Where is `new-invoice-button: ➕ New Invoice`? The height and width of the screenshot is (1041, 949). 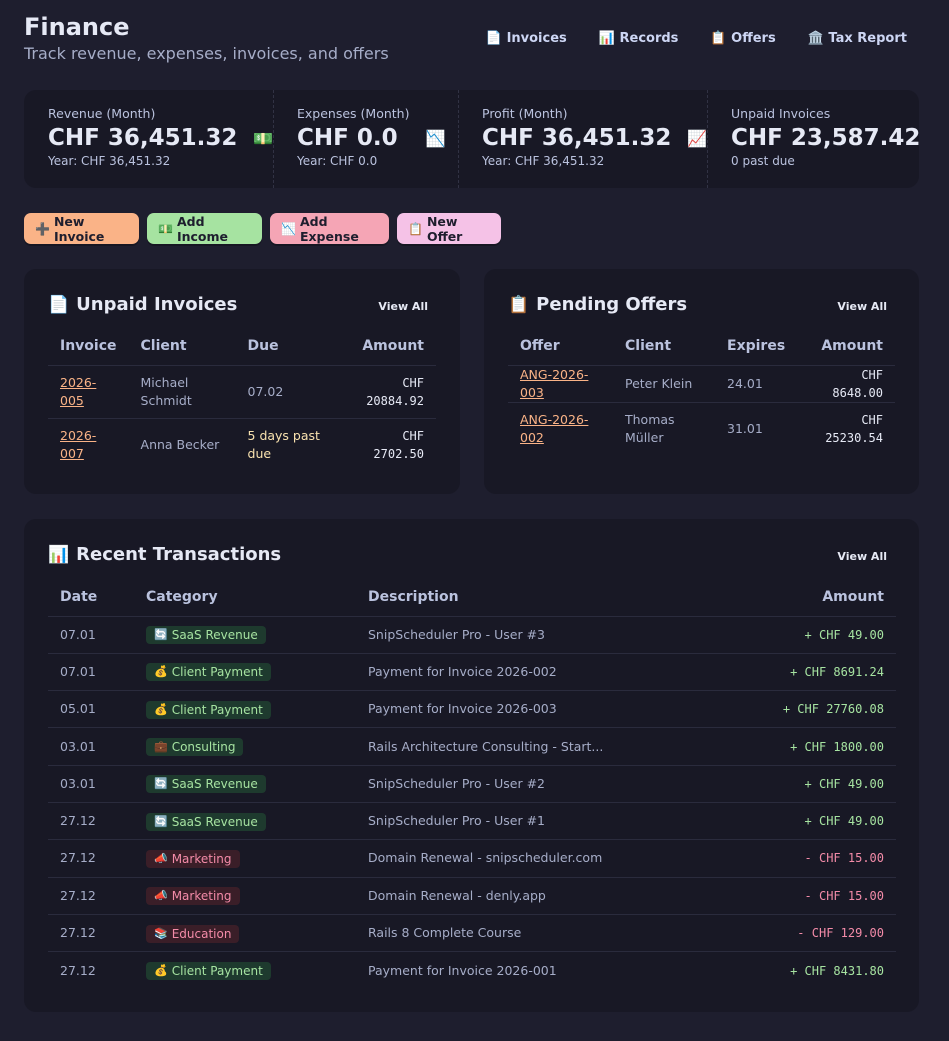
new-invoice-button: ➕ New Invoice is located at coordinates (81, 228).